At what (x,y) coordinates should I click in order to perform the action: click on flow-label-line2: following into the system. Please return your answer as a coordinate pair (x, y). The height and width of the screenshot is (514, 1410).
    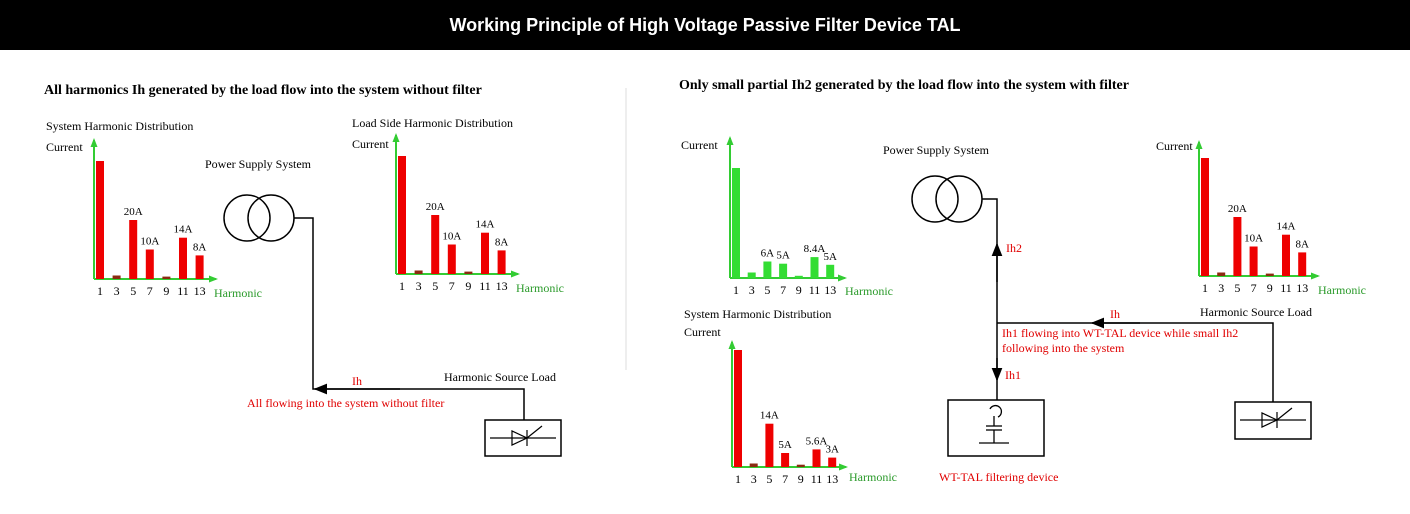
    Looking at the image, I should click on (1063, 348).